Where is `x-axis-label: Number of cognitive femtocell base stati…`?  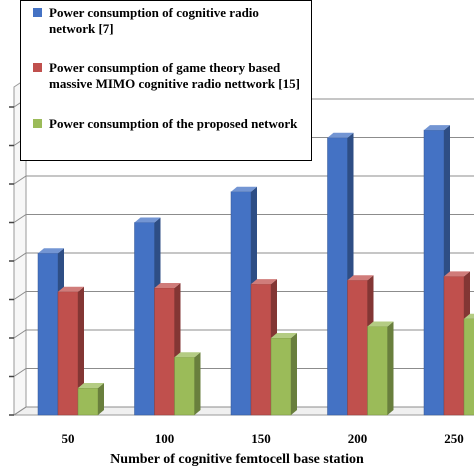 x-axis-label: Number of cognitive femtocell base stati… is located at coordinates (237, 459).